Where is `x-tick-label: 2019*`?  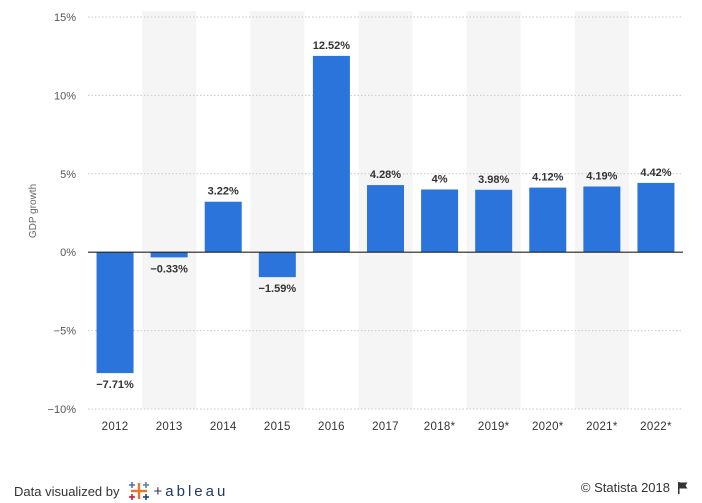 x-tick-label: 2019* is located at coordinates (494, 427).